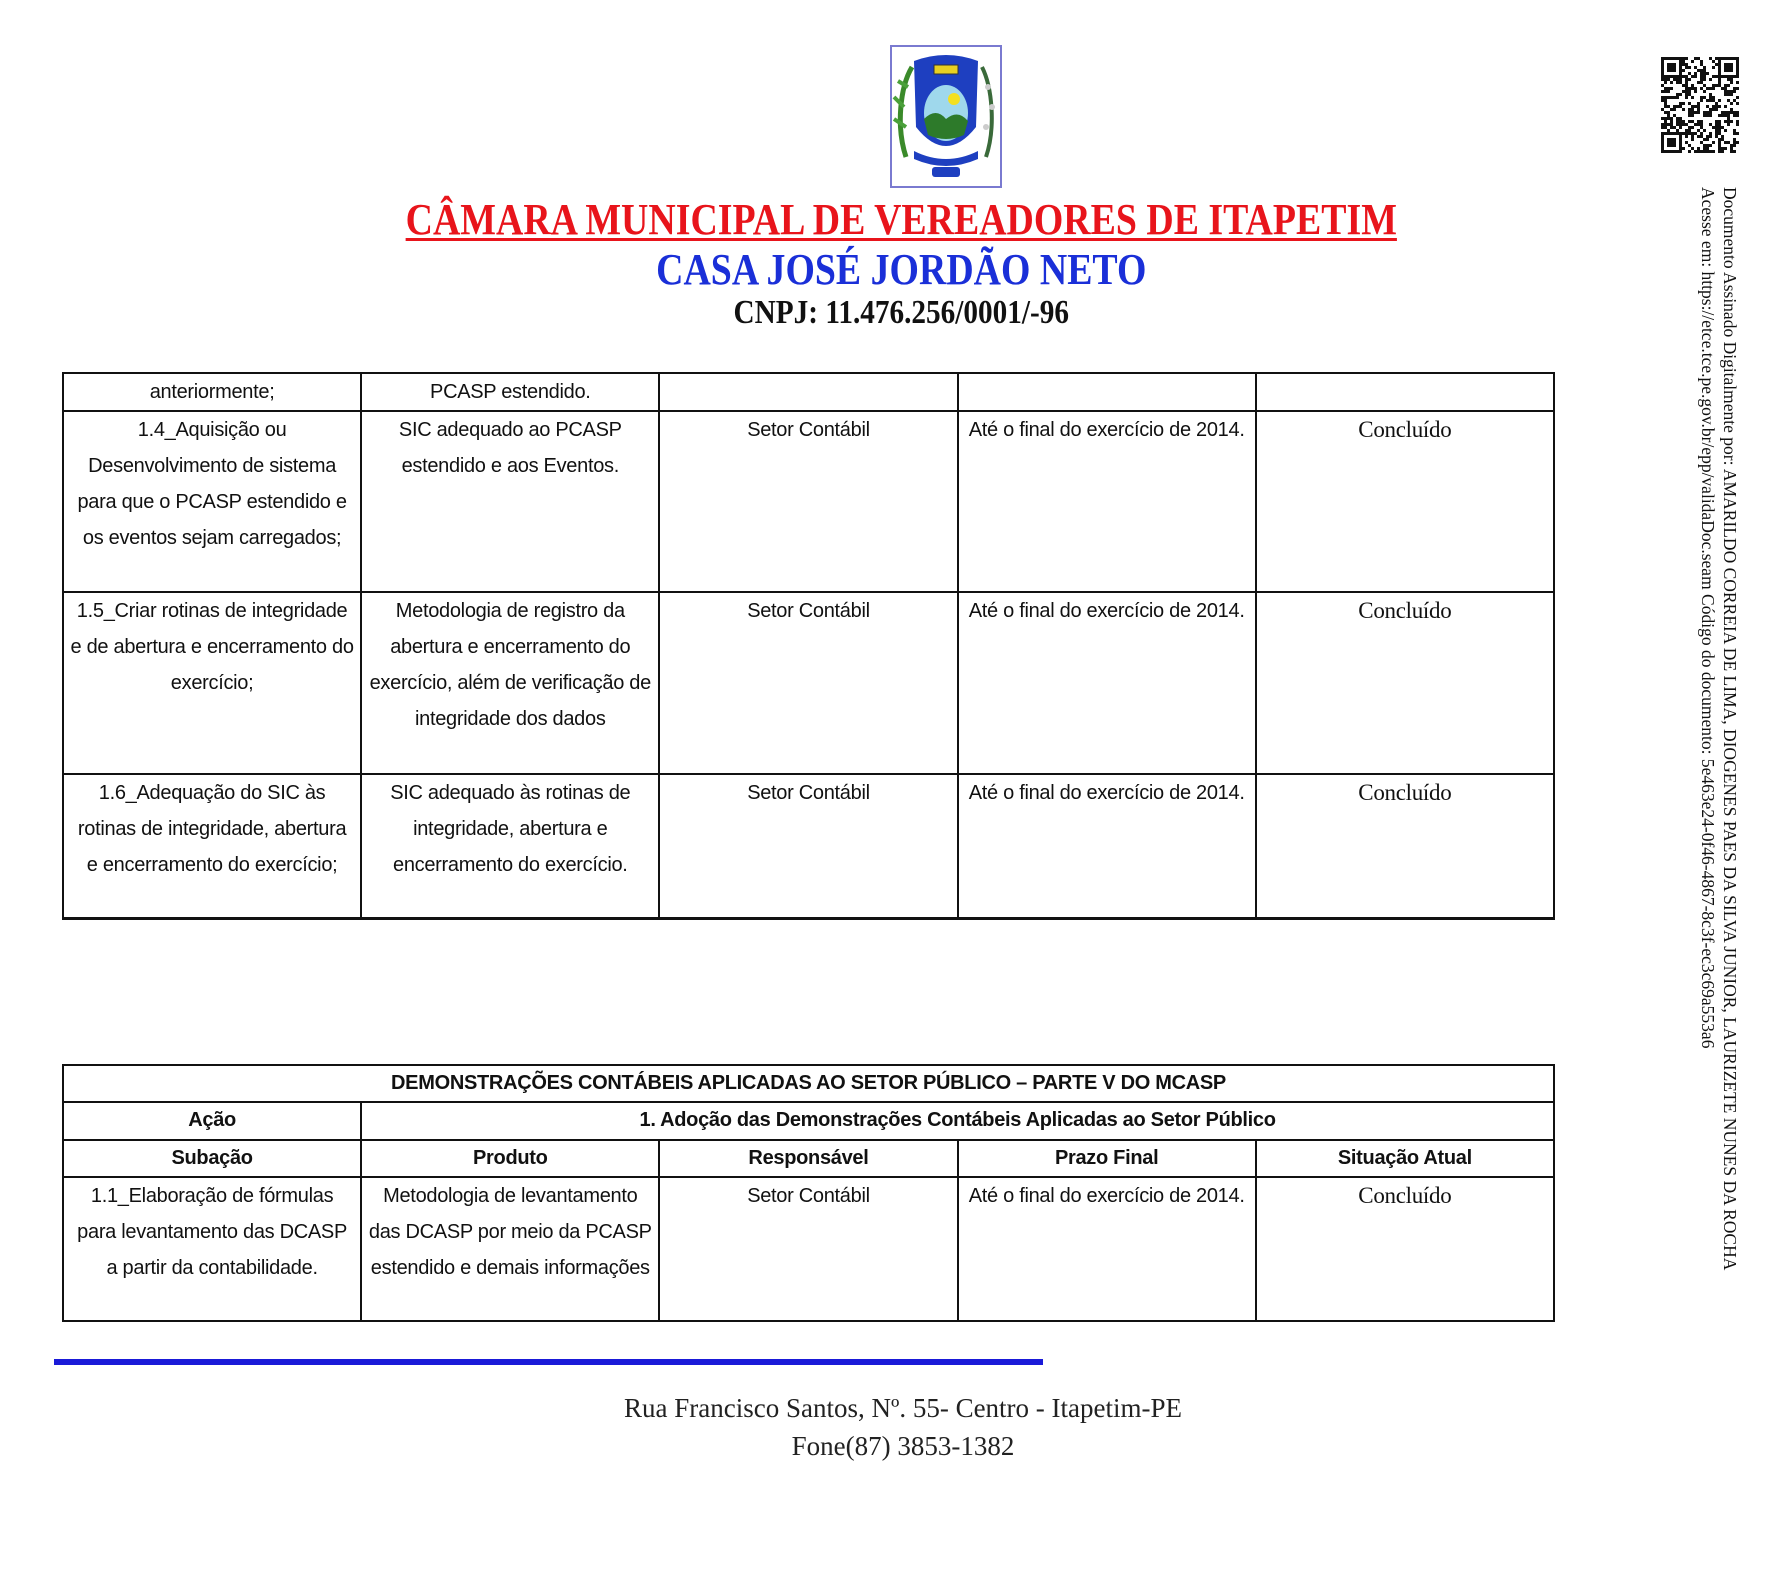  Describe the element at coordinates (1700, 105) in the screenshot. I see `qr-code-icon` at that location.